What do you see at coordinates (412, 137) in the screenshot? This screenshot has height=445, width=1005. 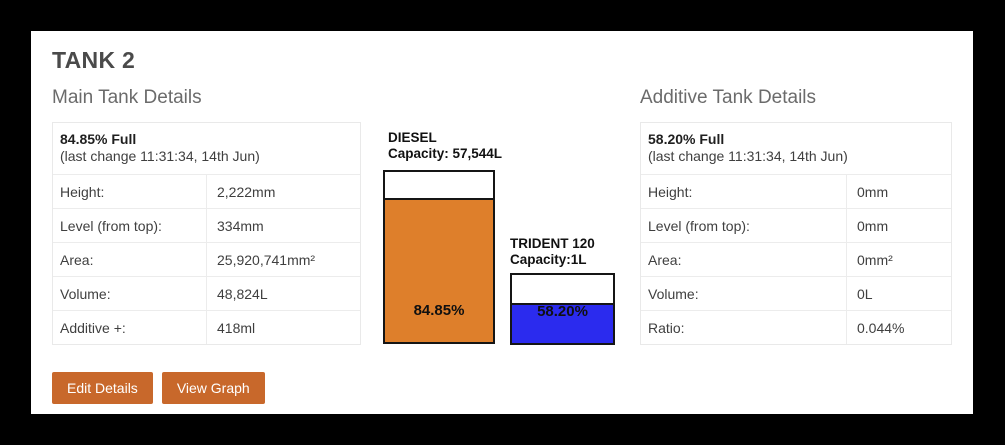 I see `main-tank-name: DIESEL` at bounding box center [412, 137].